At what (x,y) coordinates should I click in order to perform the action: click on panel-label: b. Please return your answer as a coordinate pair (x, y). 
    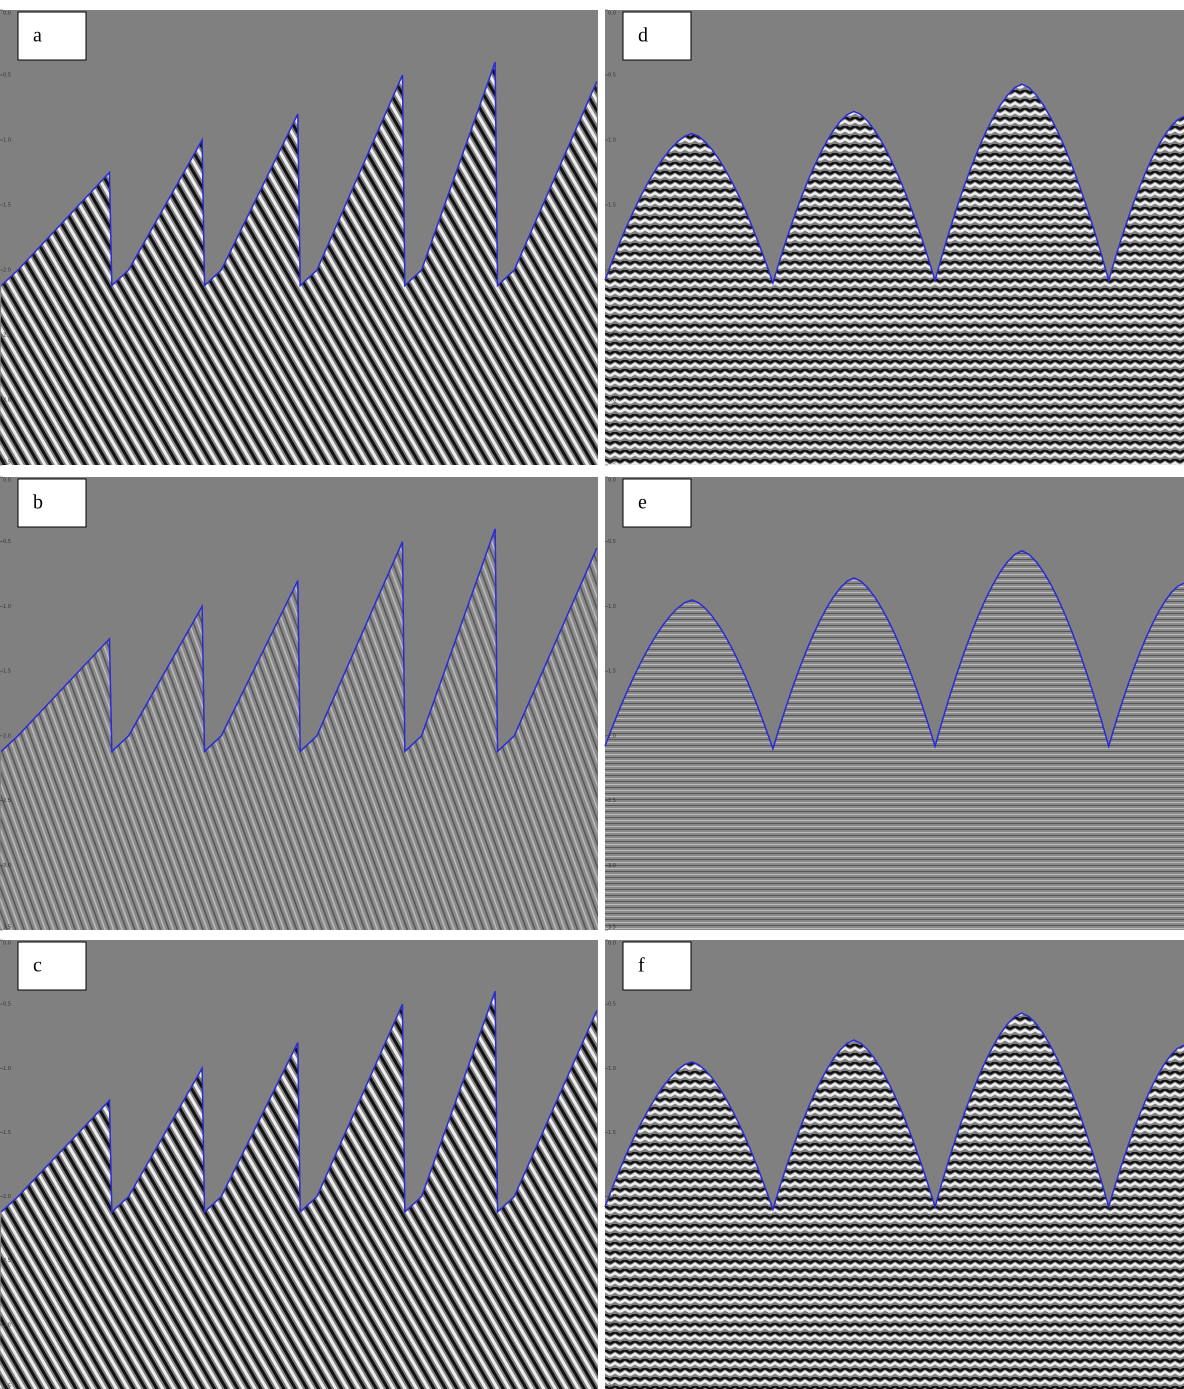
    Looking at the image, I should click on (38, 503).